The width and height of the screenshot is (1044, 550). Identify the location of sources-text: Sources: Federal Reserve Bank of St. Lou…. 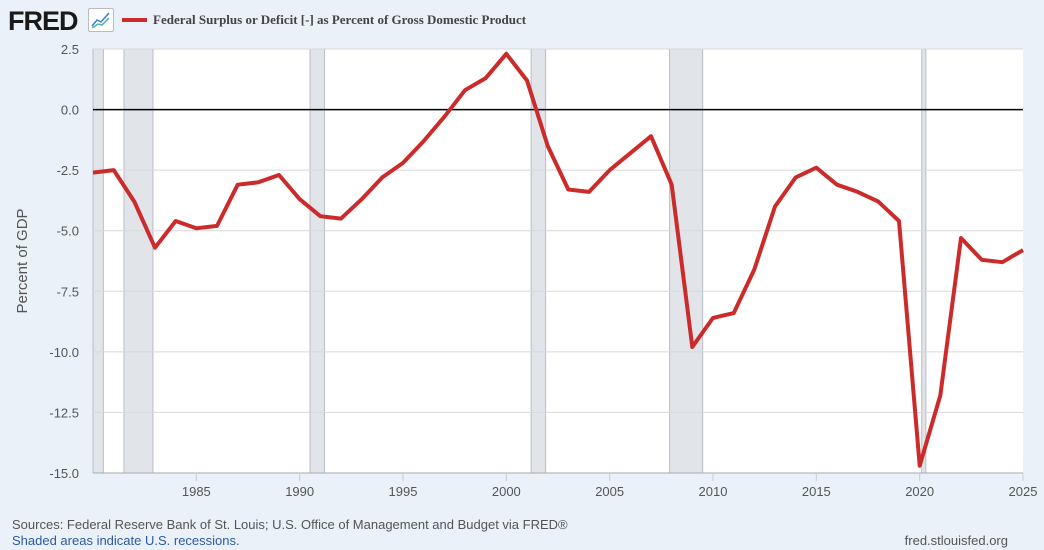
(290, 524).